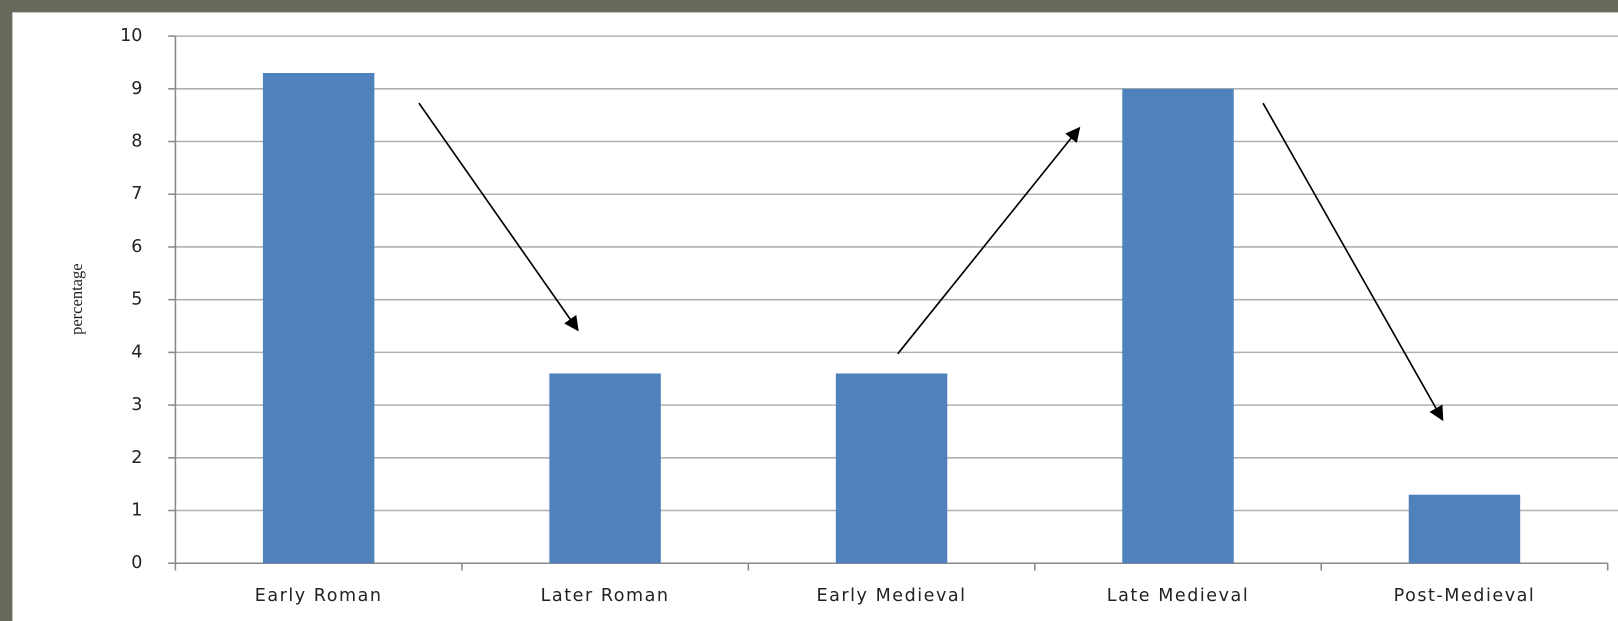 Image resolution: width=1618 pixels, height=621 pixels. I want to click on y-tick-label: 8, so click(136, 142).